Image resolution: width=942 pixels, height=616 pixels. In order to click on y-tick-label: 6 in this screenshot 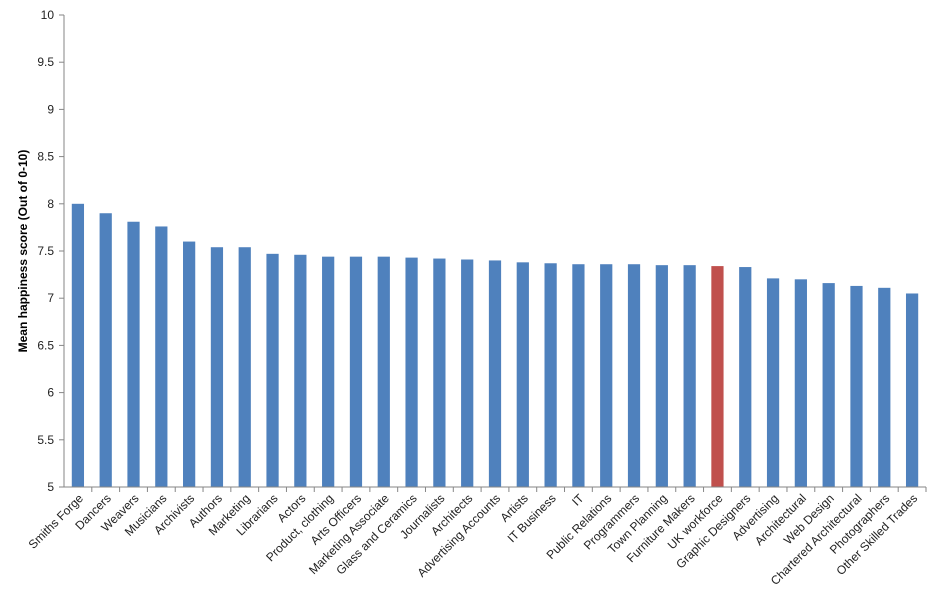, I will do `click(50, 393)`.